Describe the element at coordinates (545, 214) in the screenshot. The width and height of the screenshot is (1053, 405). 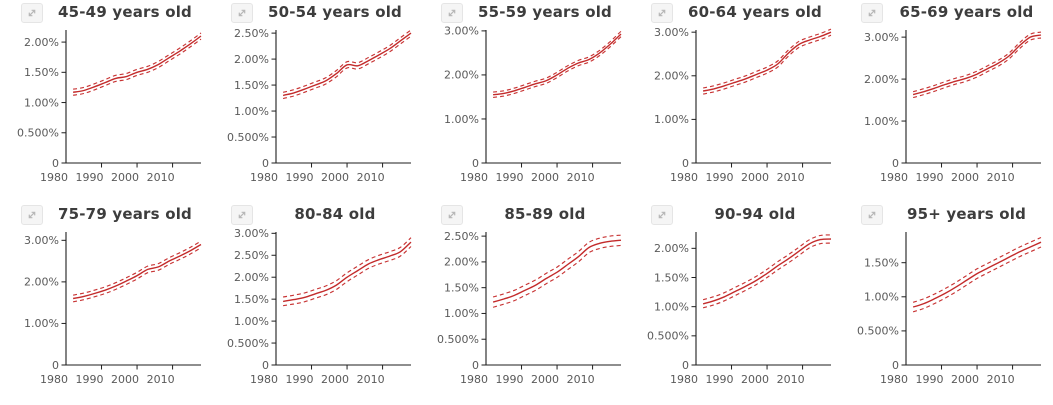
I see `chart-title: 85-89 old` at that location.